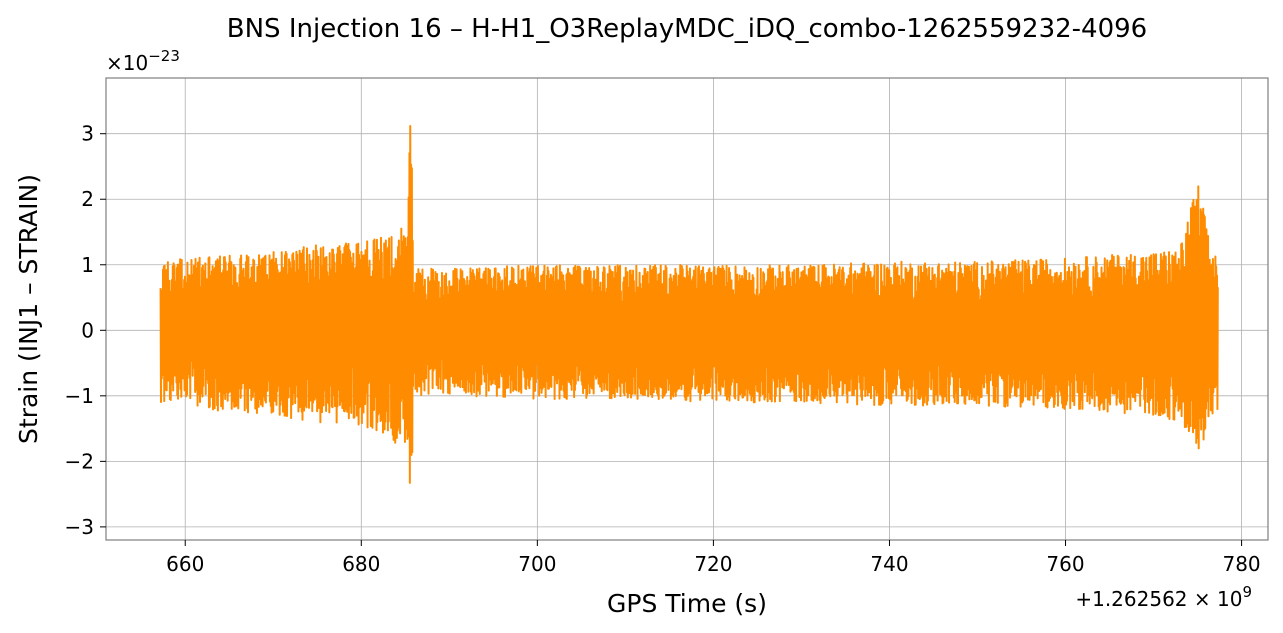 Image resolution: width=1283 pixels, height=633 pixels. Describe the element at coordinates (1065, 564) in the screenshot. I see `x-tick-label: 760` at that location.